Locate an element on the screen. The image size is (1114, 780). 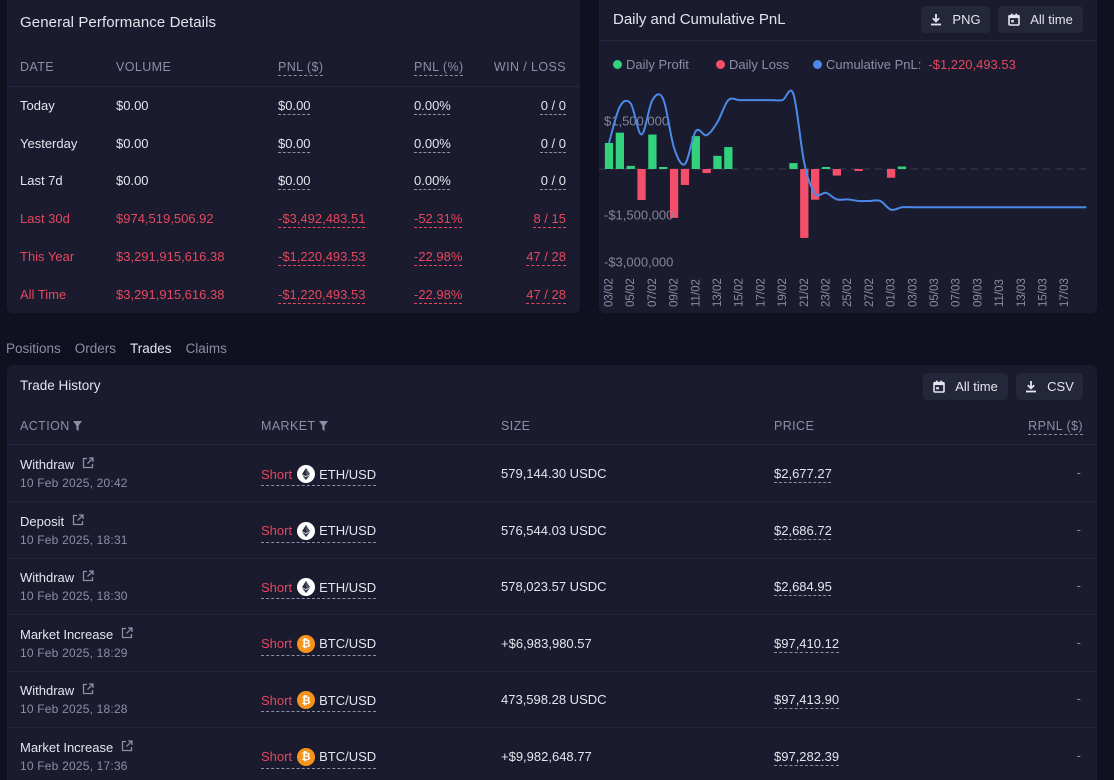
x-tick-label: 09/02 is located at coordinates (675, 292).